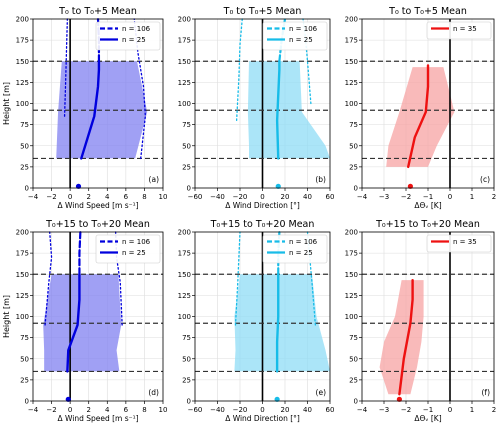 This screenshot has height=423, width=500. What do you see at coordinates (262, 11) in the screenshot?
I see `panel-title: T₀ to T₀+5 Mean` at bounding box center [262, 11].